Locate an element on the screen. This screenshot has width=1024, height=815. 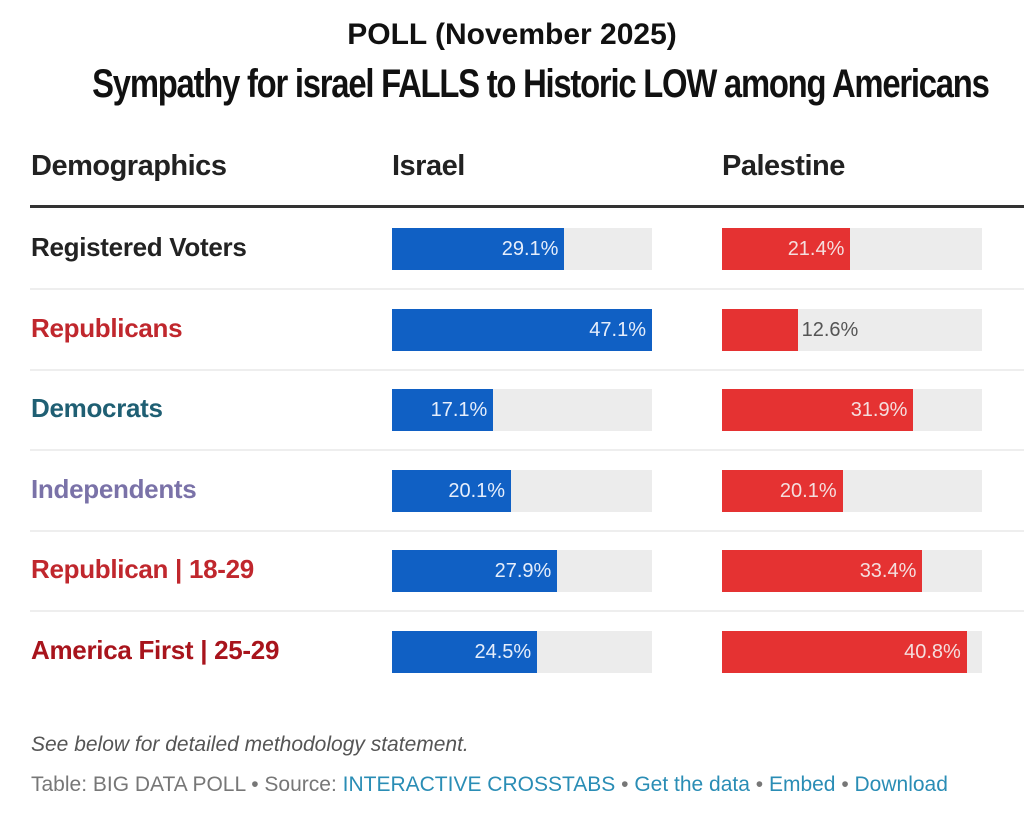
download-link: Download is located at coordinates (901, 784).